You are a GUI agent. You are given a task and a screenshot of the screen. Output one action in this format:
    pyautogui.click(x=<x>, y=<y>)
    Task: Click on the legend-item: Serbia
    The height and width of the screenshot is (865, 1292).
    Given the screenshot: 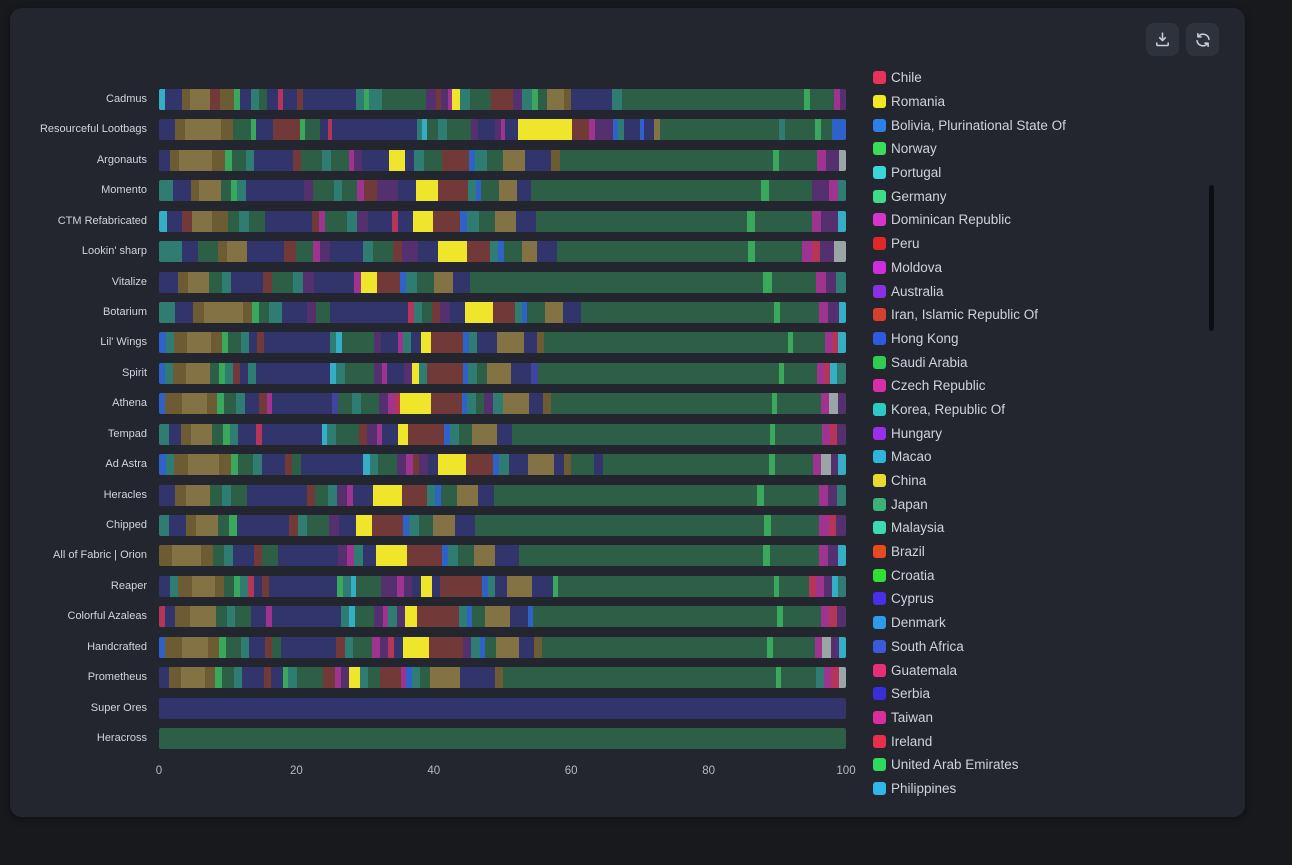 What is the action you would take?
    pyautogui.click(x=1030, y=694)
    